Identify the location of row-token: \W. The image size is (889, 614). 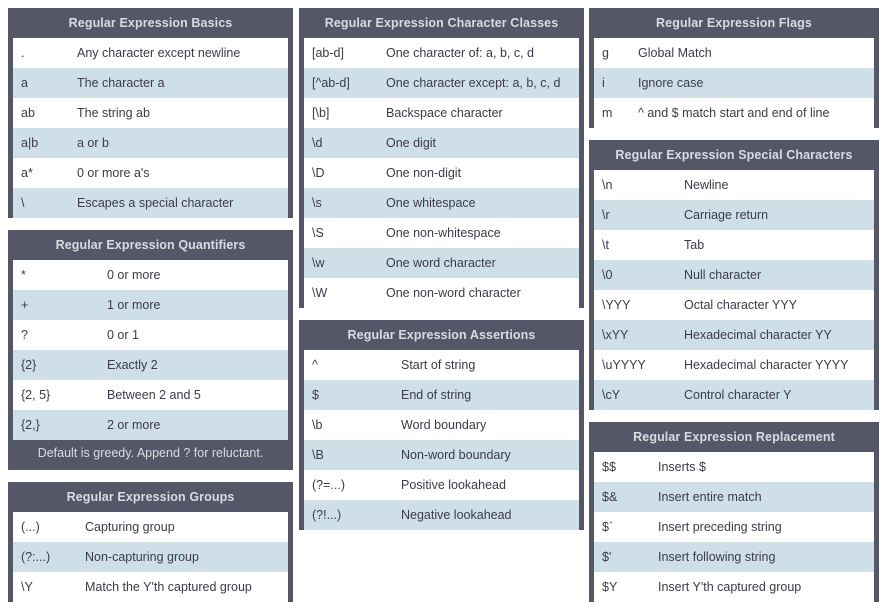
(320, 293).